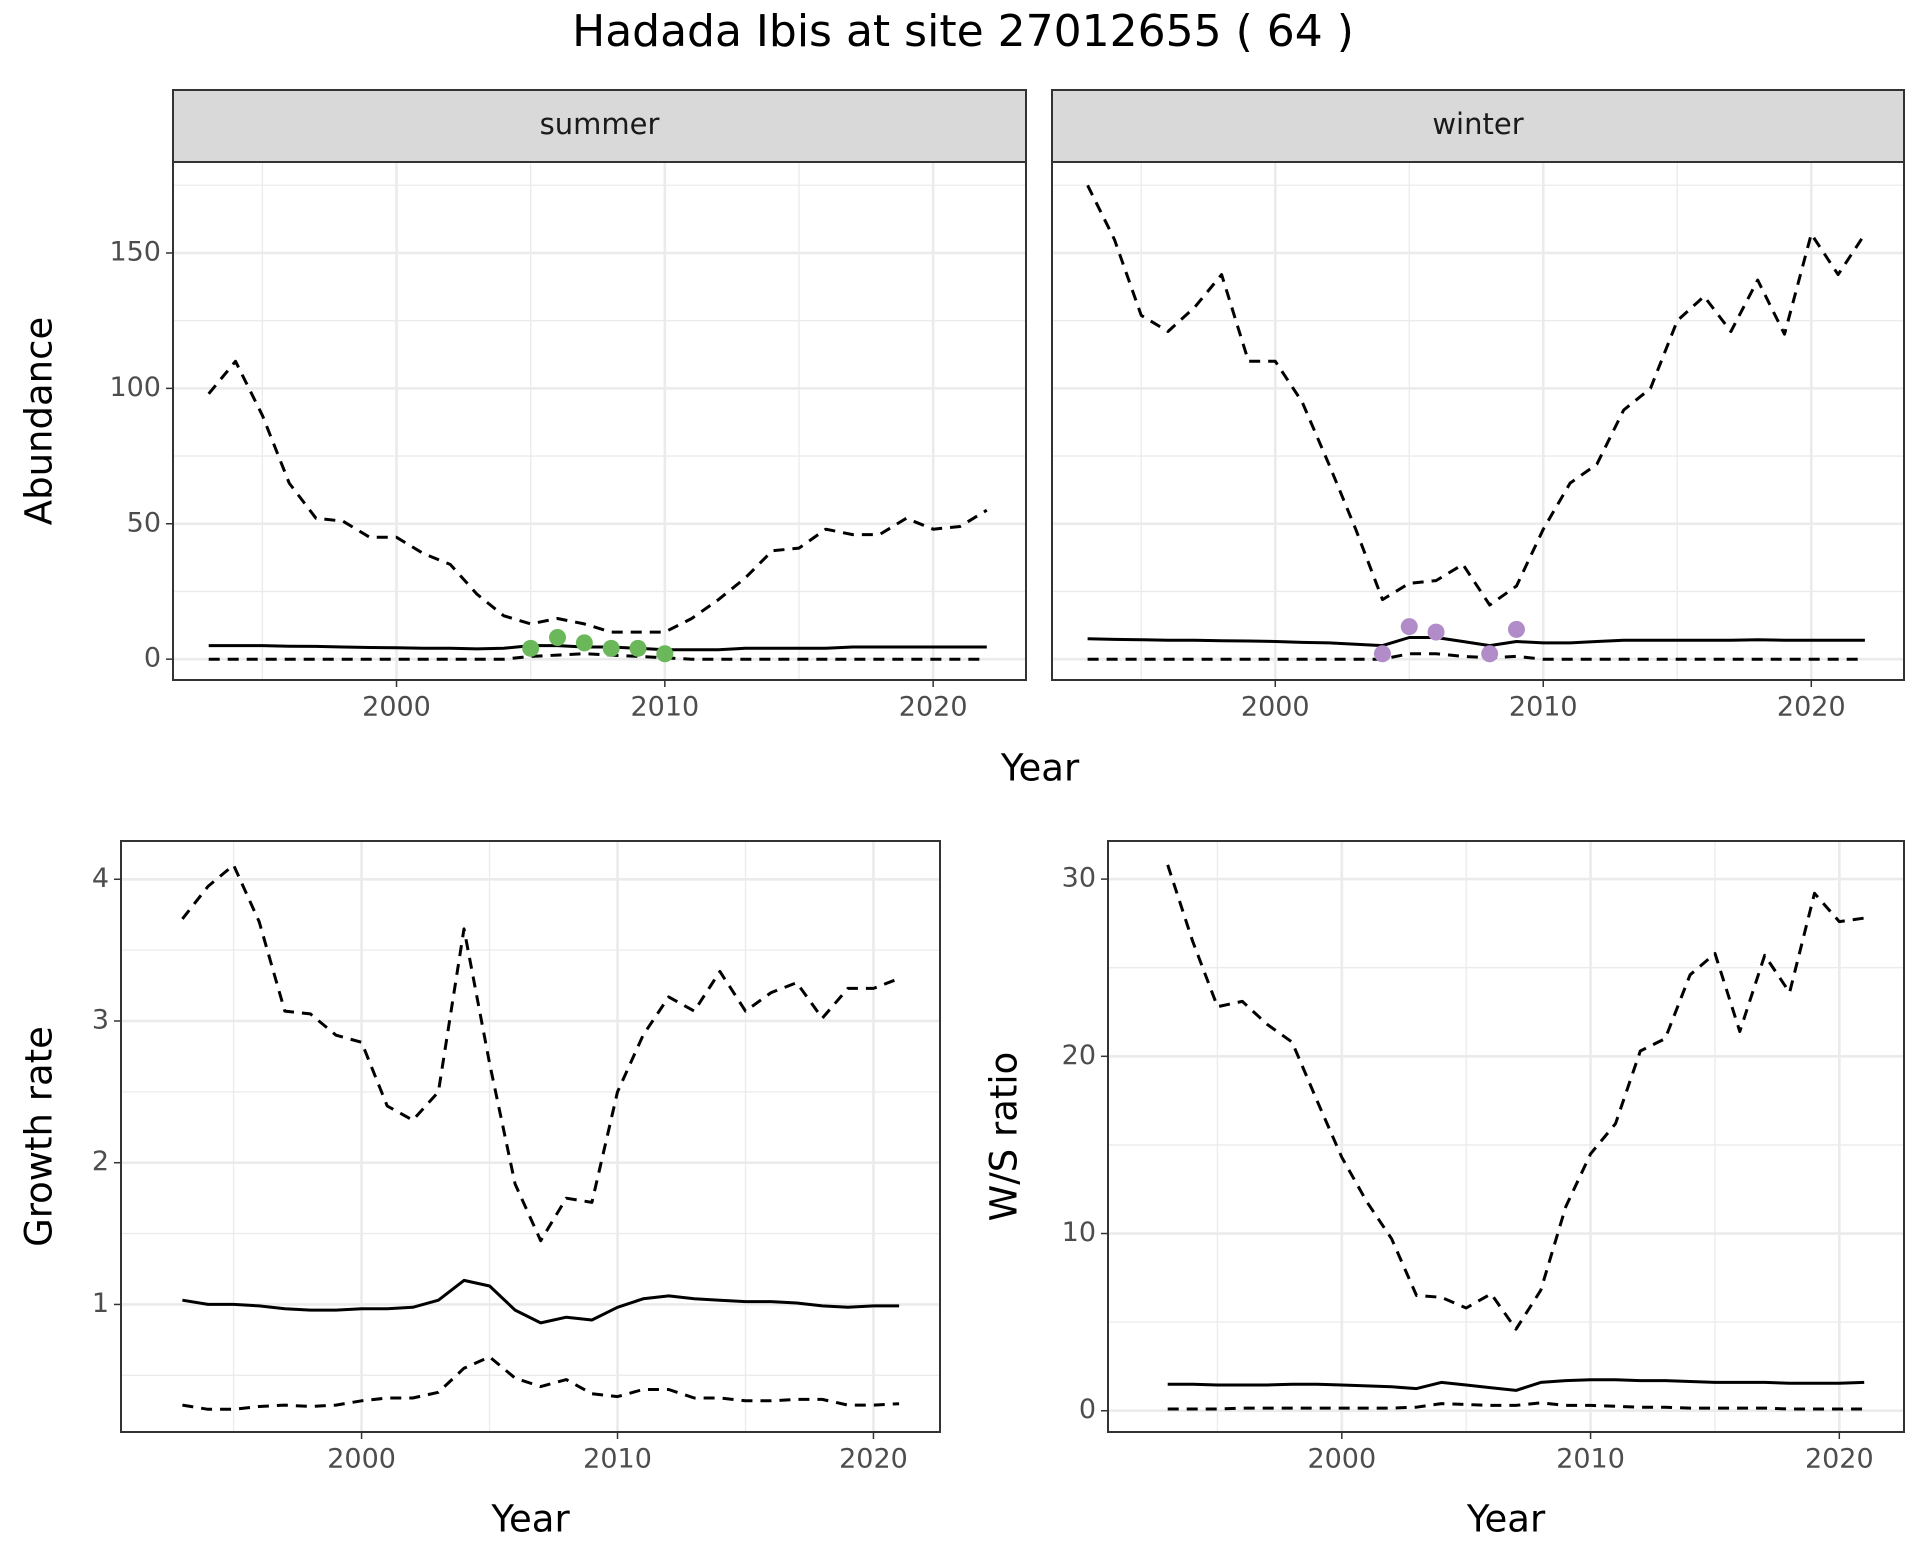  What do you see at coordinates (100, 878) in the screenshot?
I see `y-tick-label: 4` at bounding box center [100, 878].